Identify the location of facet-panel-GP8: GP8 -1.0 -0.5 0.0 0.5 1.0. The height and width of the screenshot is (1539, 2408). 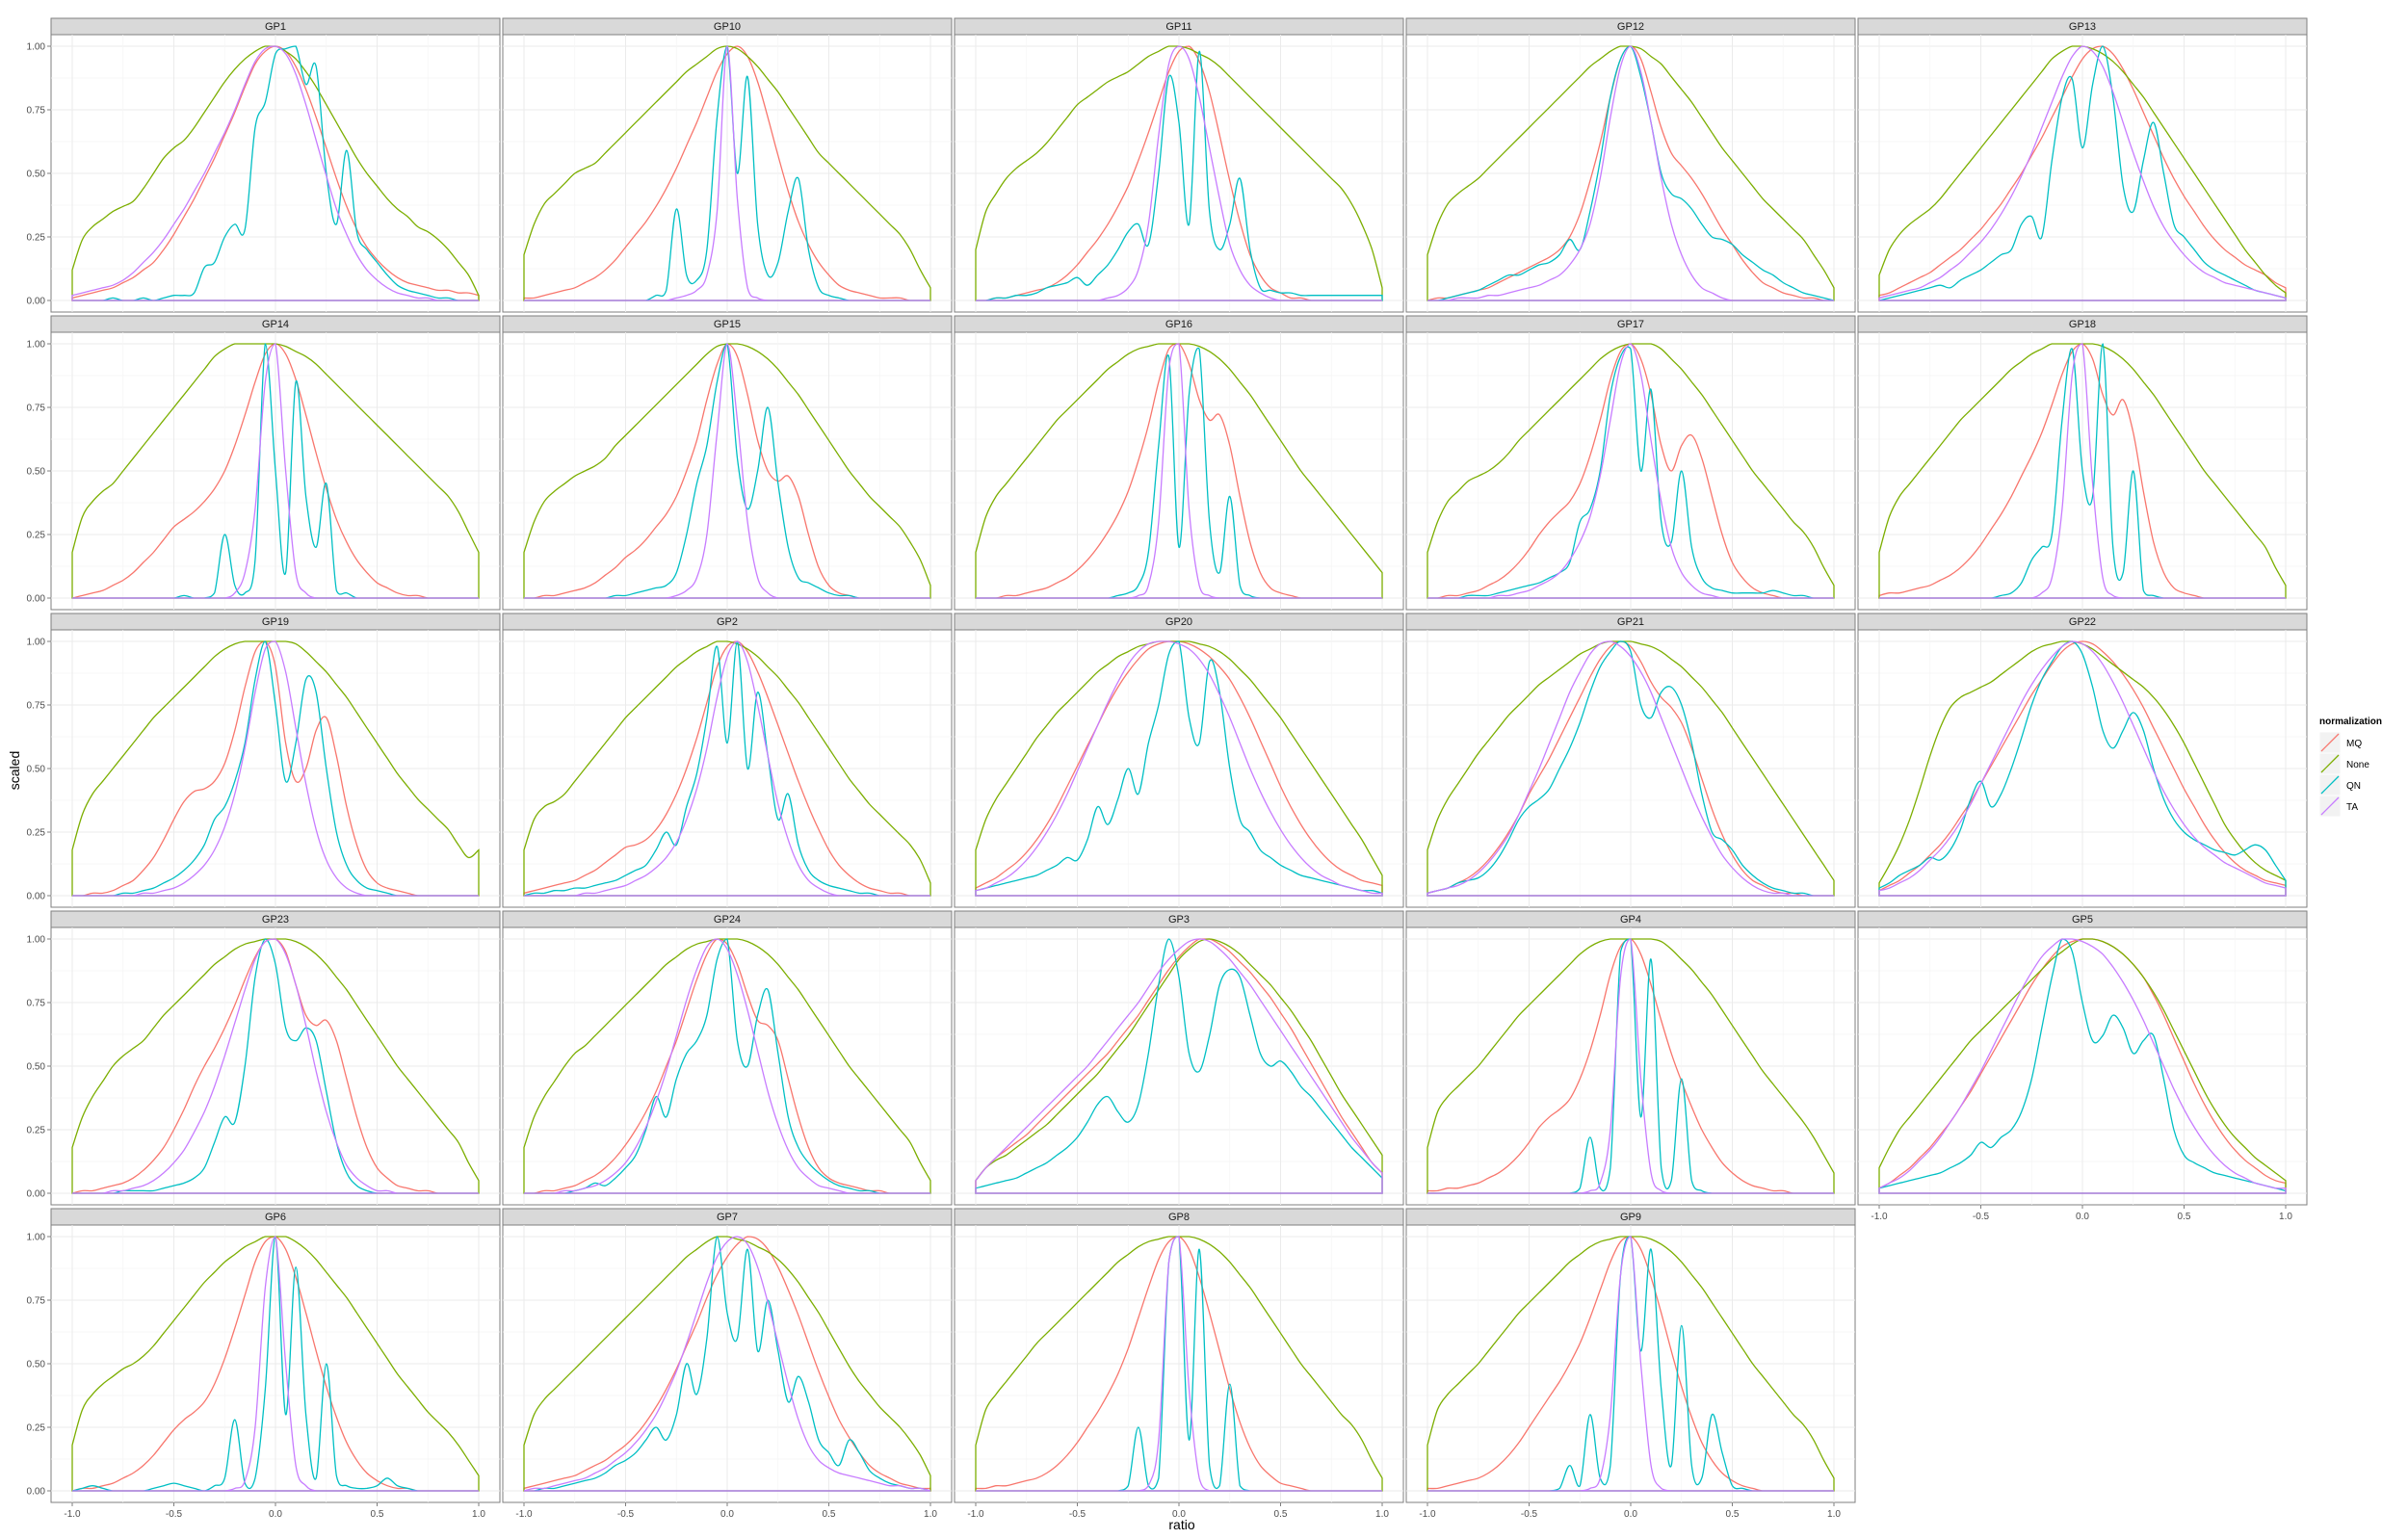
(1179, 1364).